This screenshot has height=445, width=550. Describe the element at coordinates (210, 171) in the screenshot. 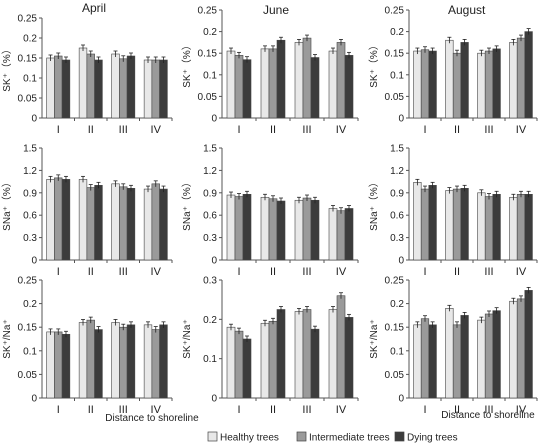

I see `y-tick-label: 1.2` at that location.